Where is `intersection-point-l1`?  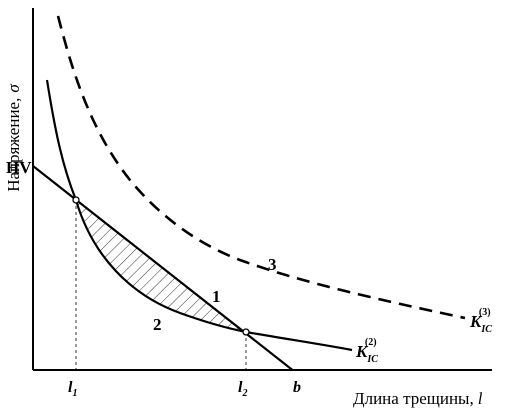 intersection-point-l1 is located at coordinates (76, 200).